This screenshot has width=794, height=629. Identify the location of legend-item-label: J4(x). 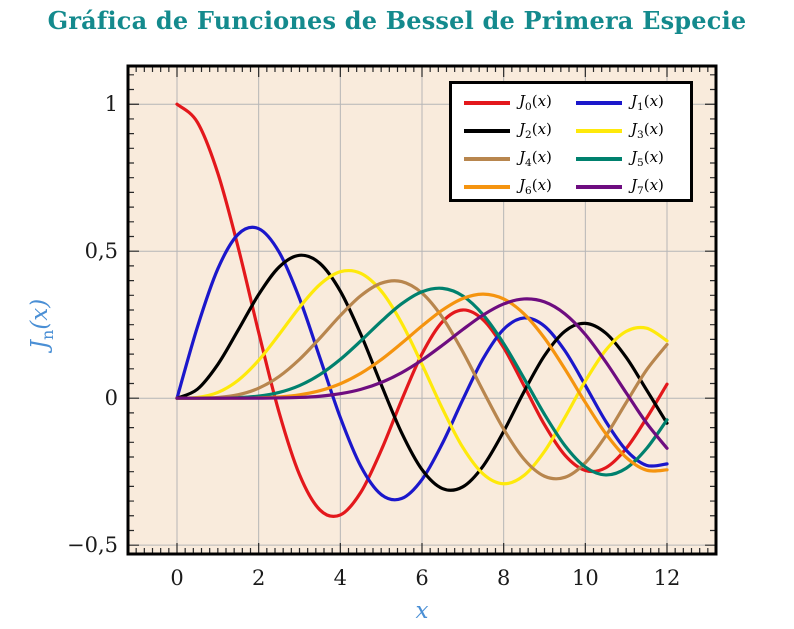
(535, 158).